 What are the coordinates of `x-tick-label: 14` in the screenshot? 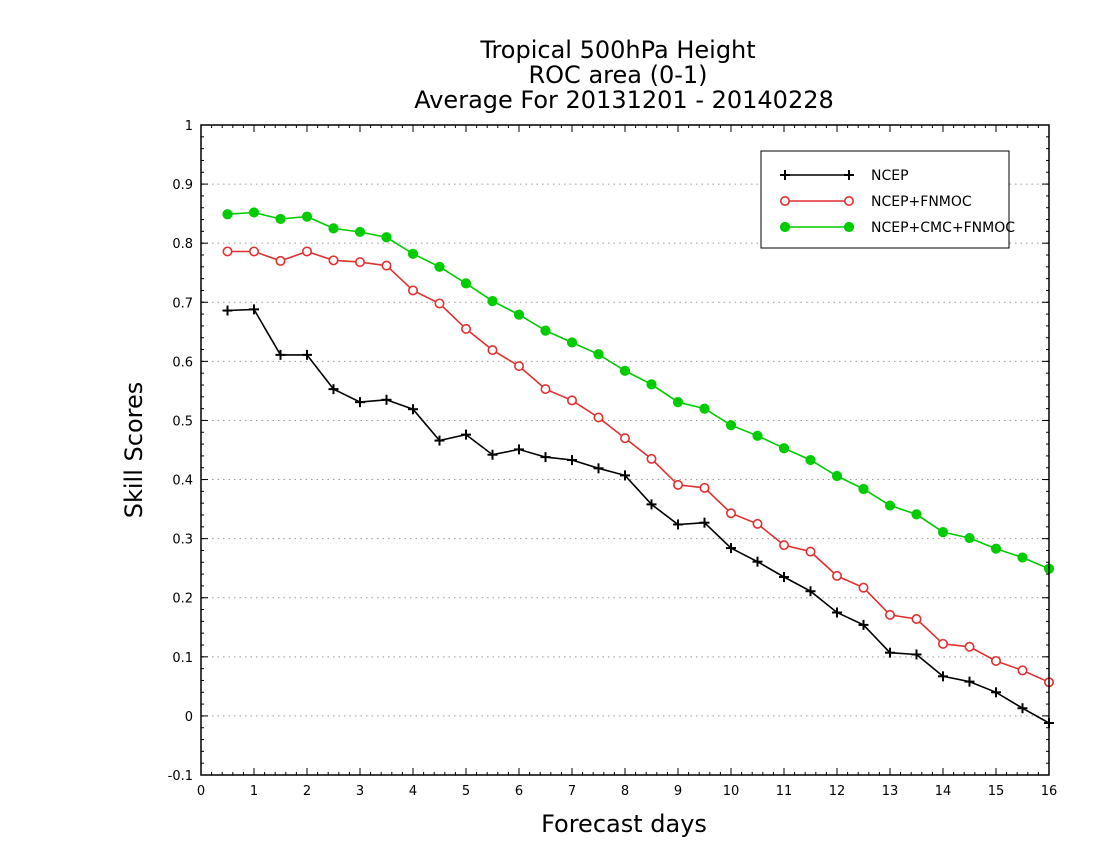 It's located at (943, 791).